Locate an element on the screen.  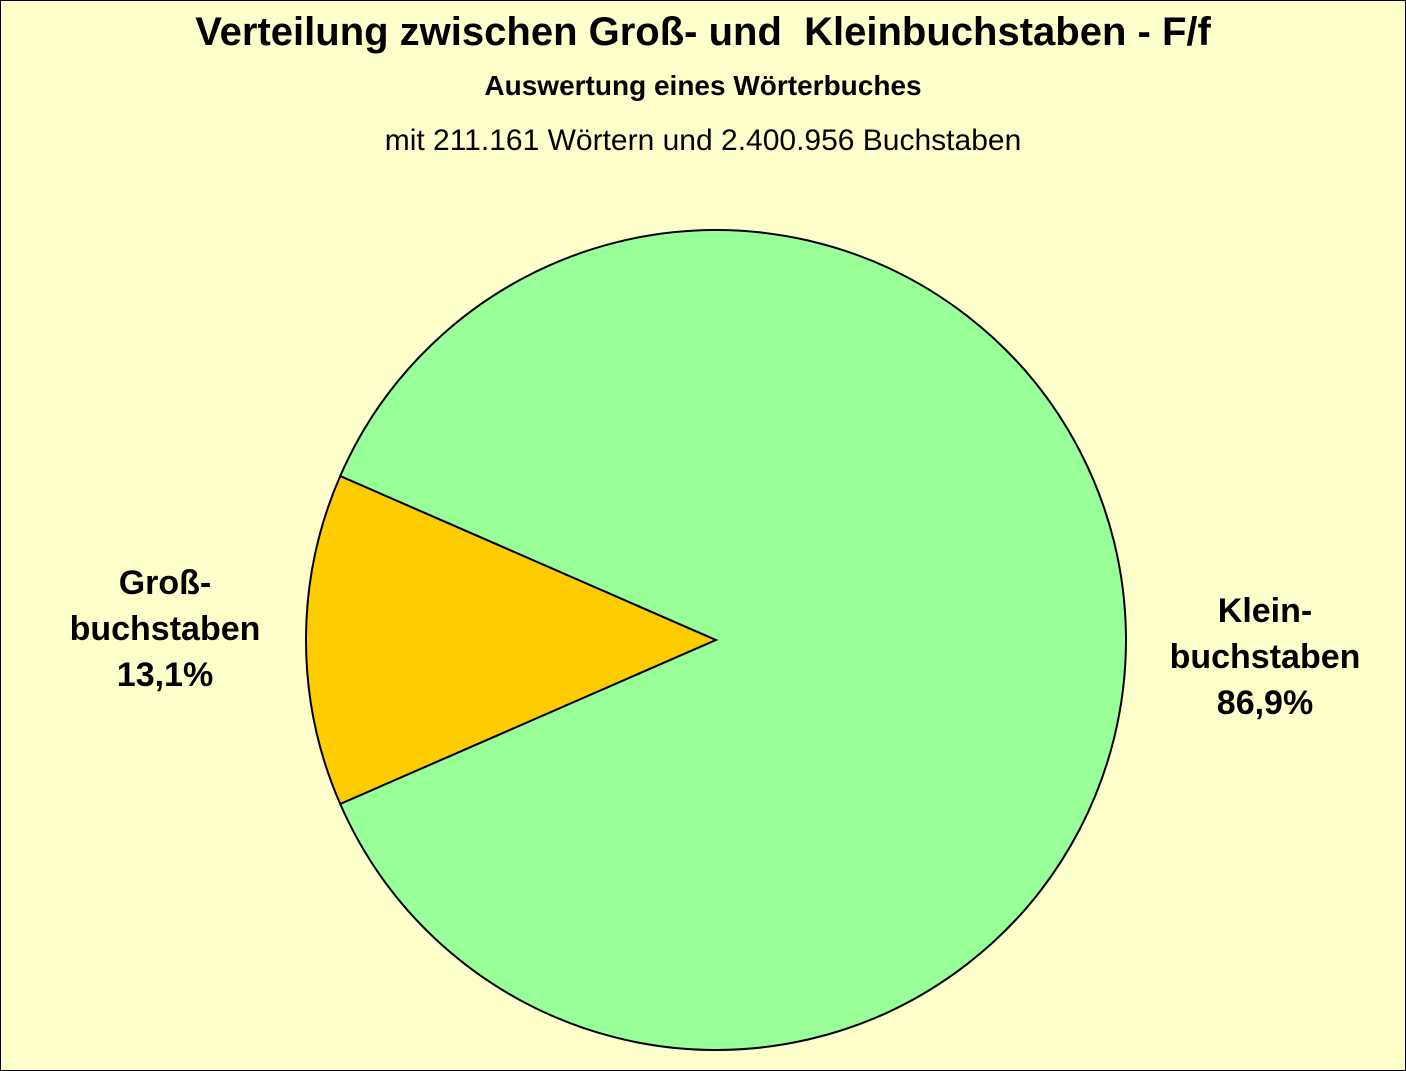
slice-label-kleinbuchstaben: Klein- buchstaben 86,9% is located at coordinates (1265, 657).